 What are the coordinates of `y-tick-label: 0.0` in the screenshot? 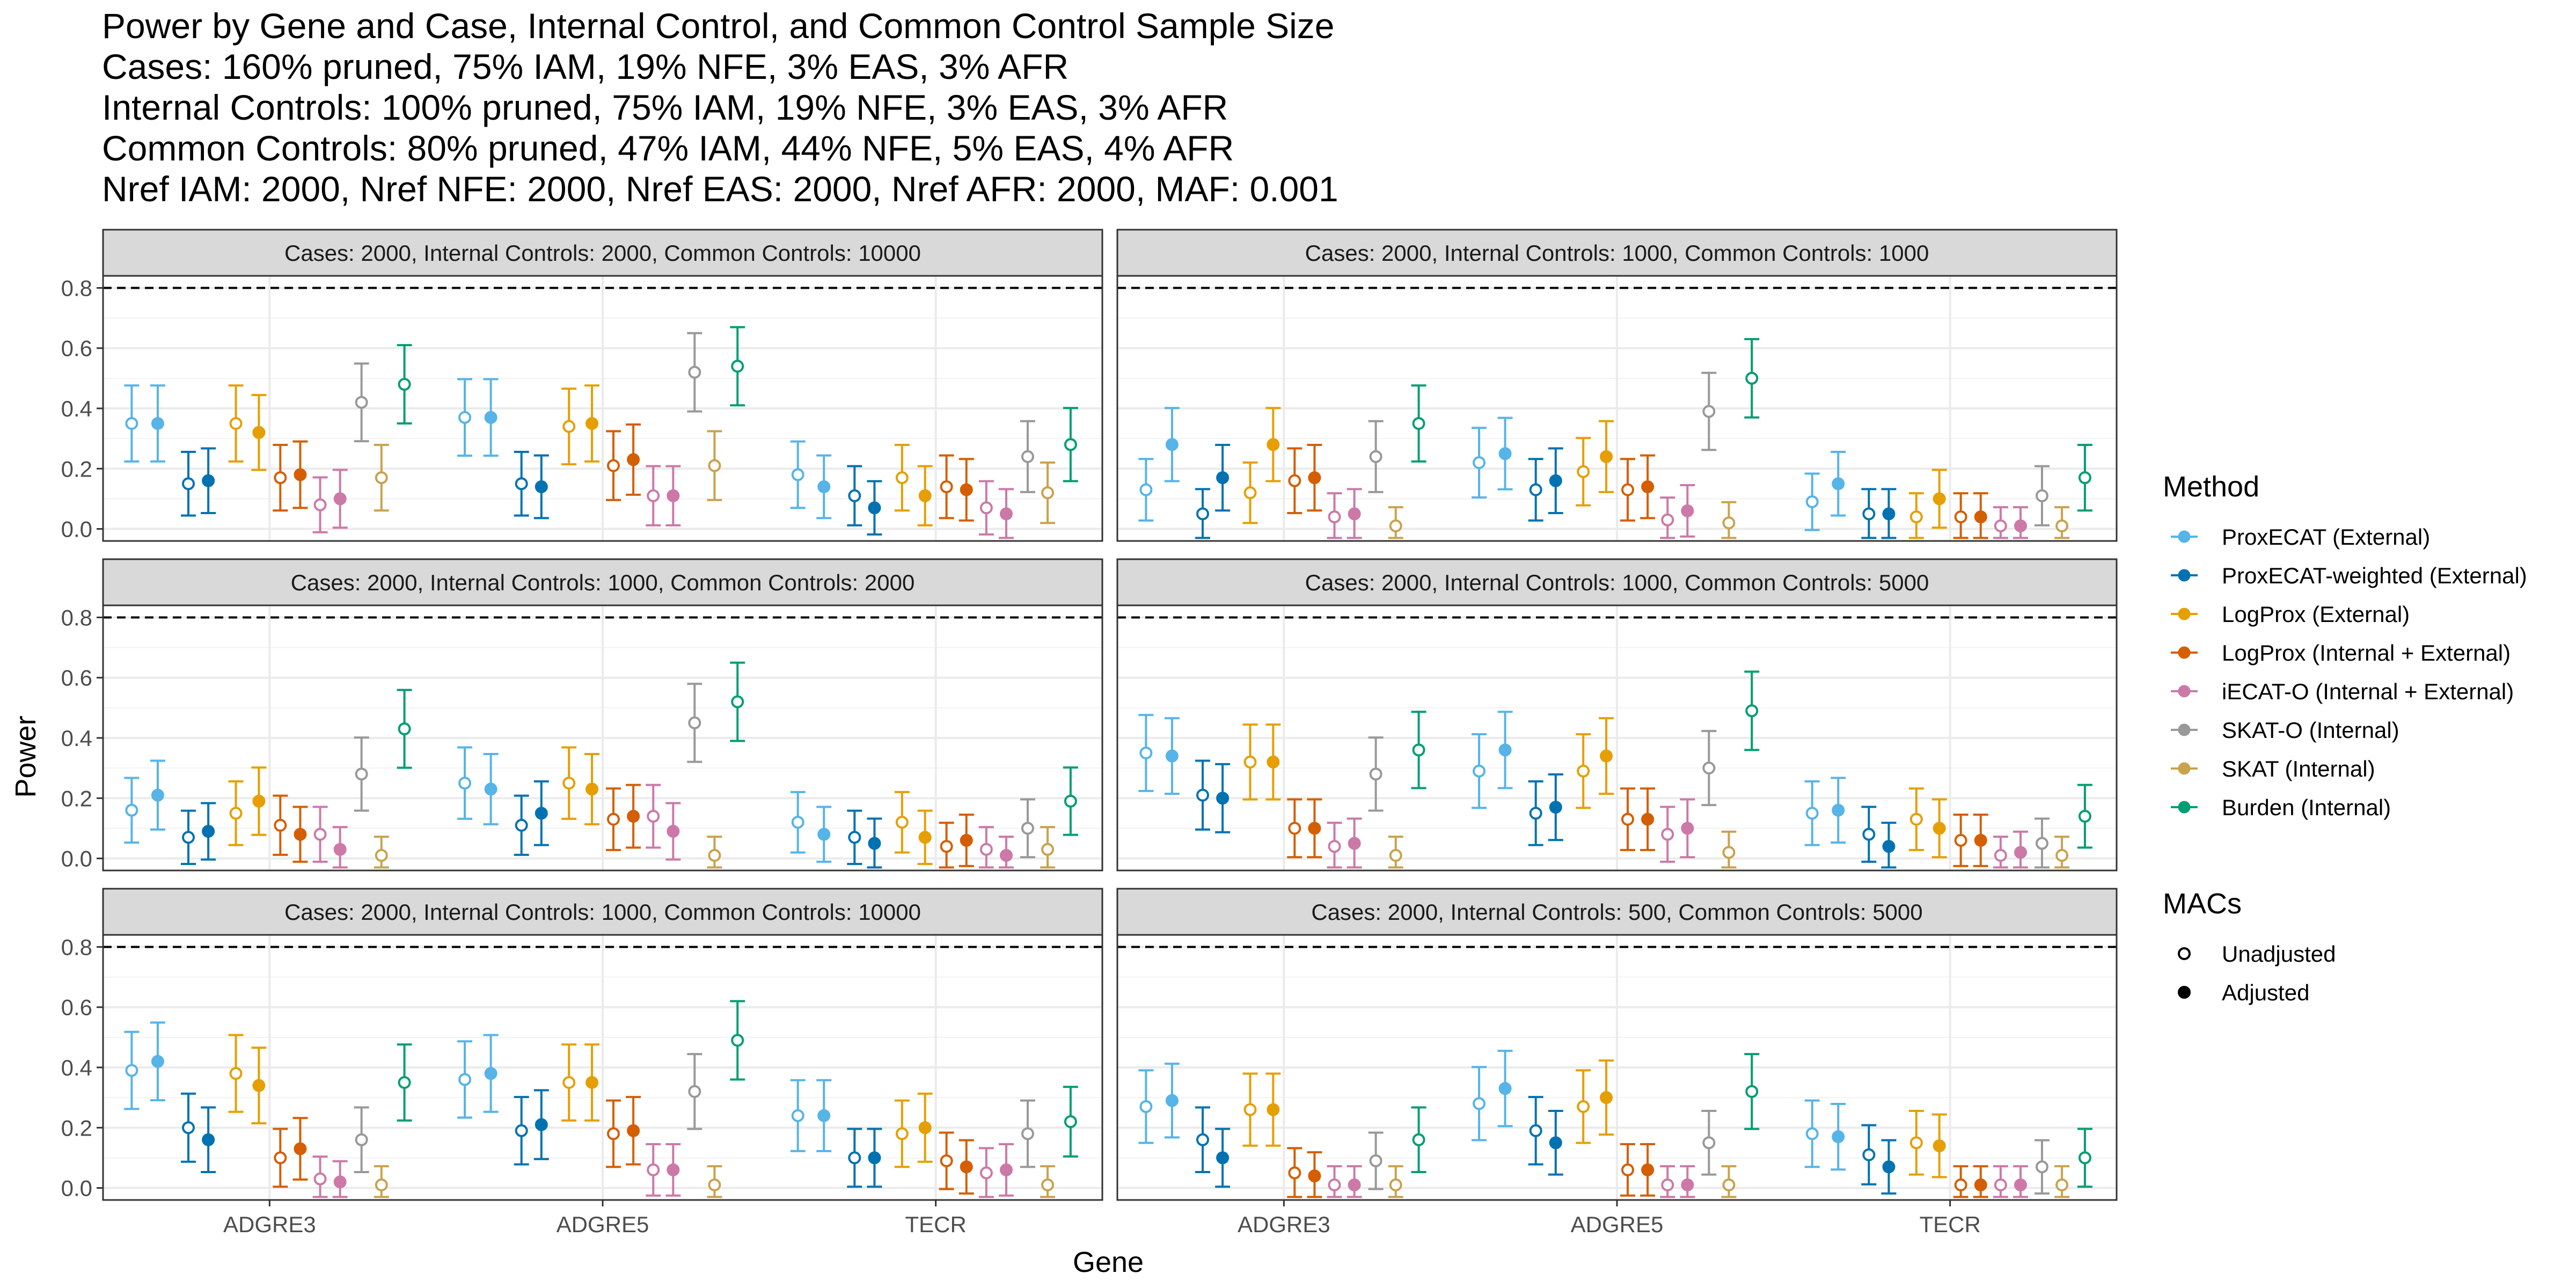 It's located at (76, 529).